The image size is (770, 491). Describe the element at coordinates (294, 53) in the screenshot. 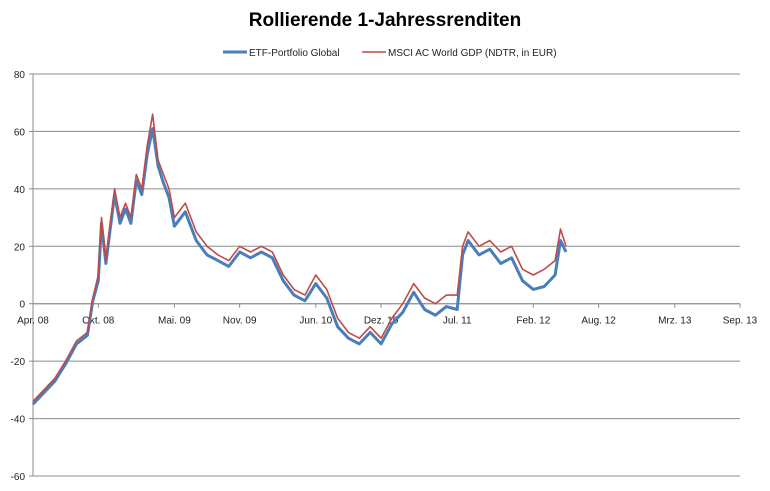

I see `legend-label: ETF-Portfolio Global` at that location.